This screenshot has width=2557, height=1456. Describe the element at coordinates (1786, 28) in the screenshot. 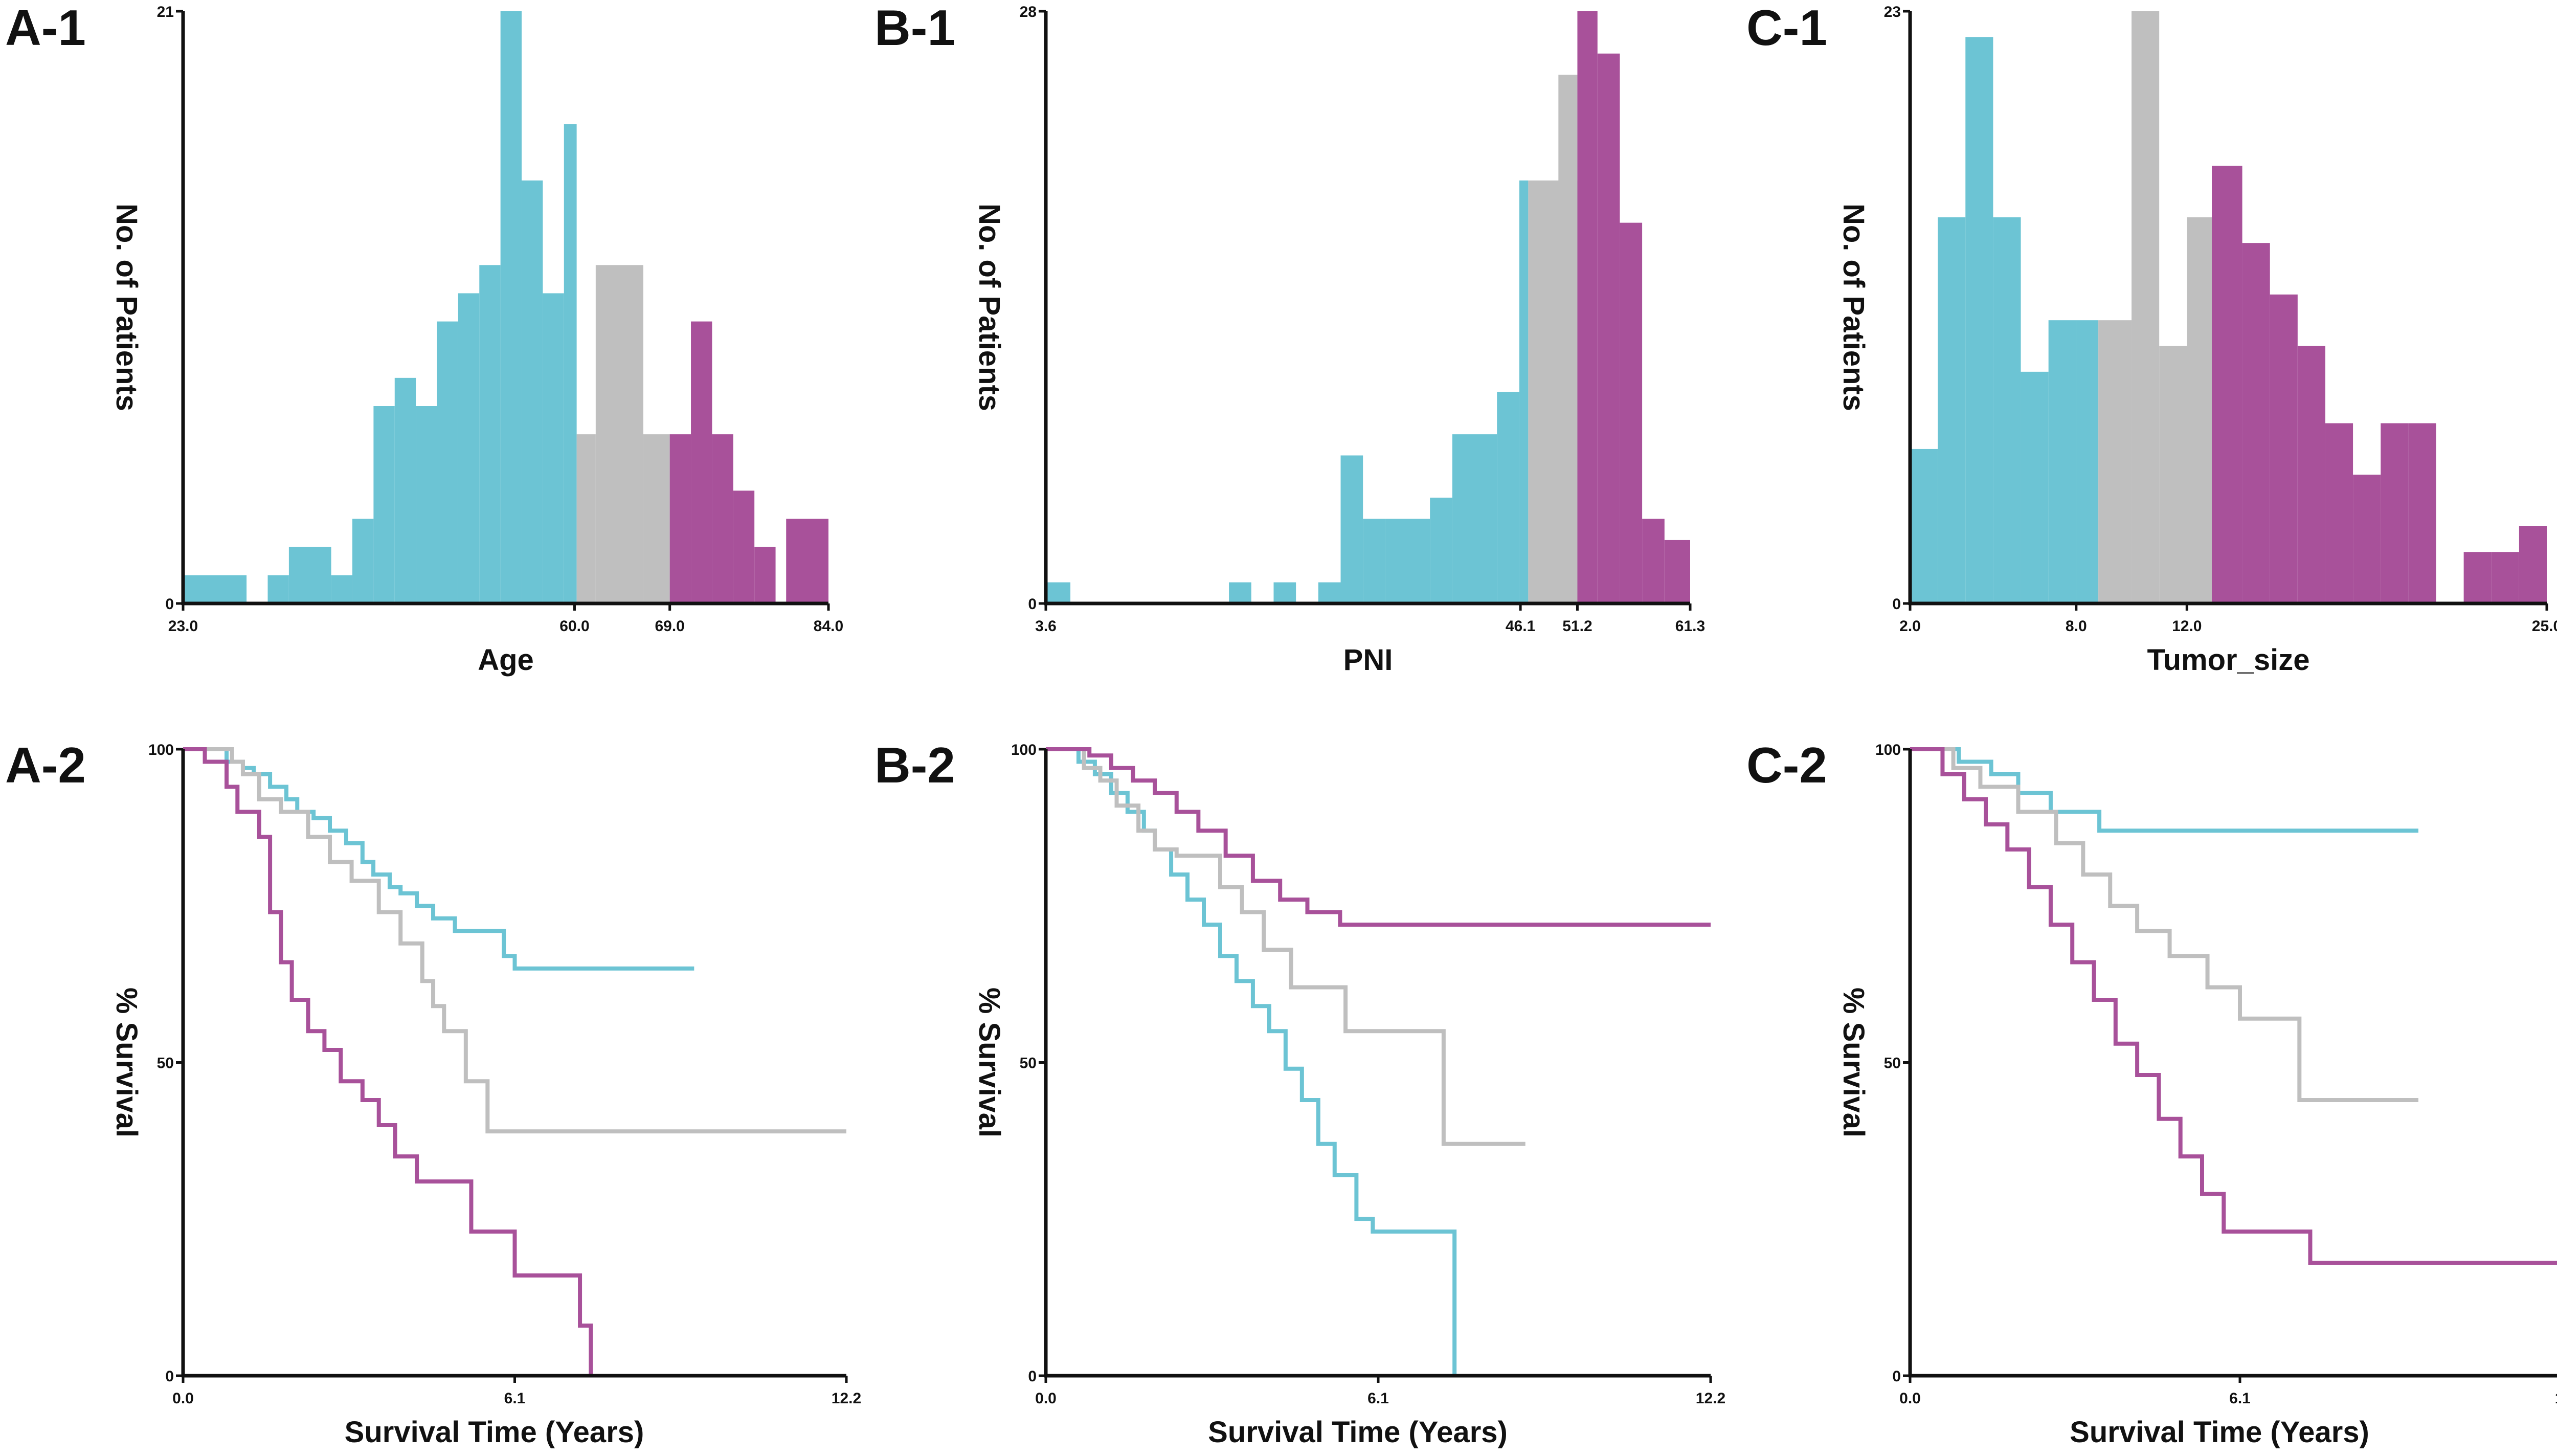

I see `panel-label: C-1` at that location.